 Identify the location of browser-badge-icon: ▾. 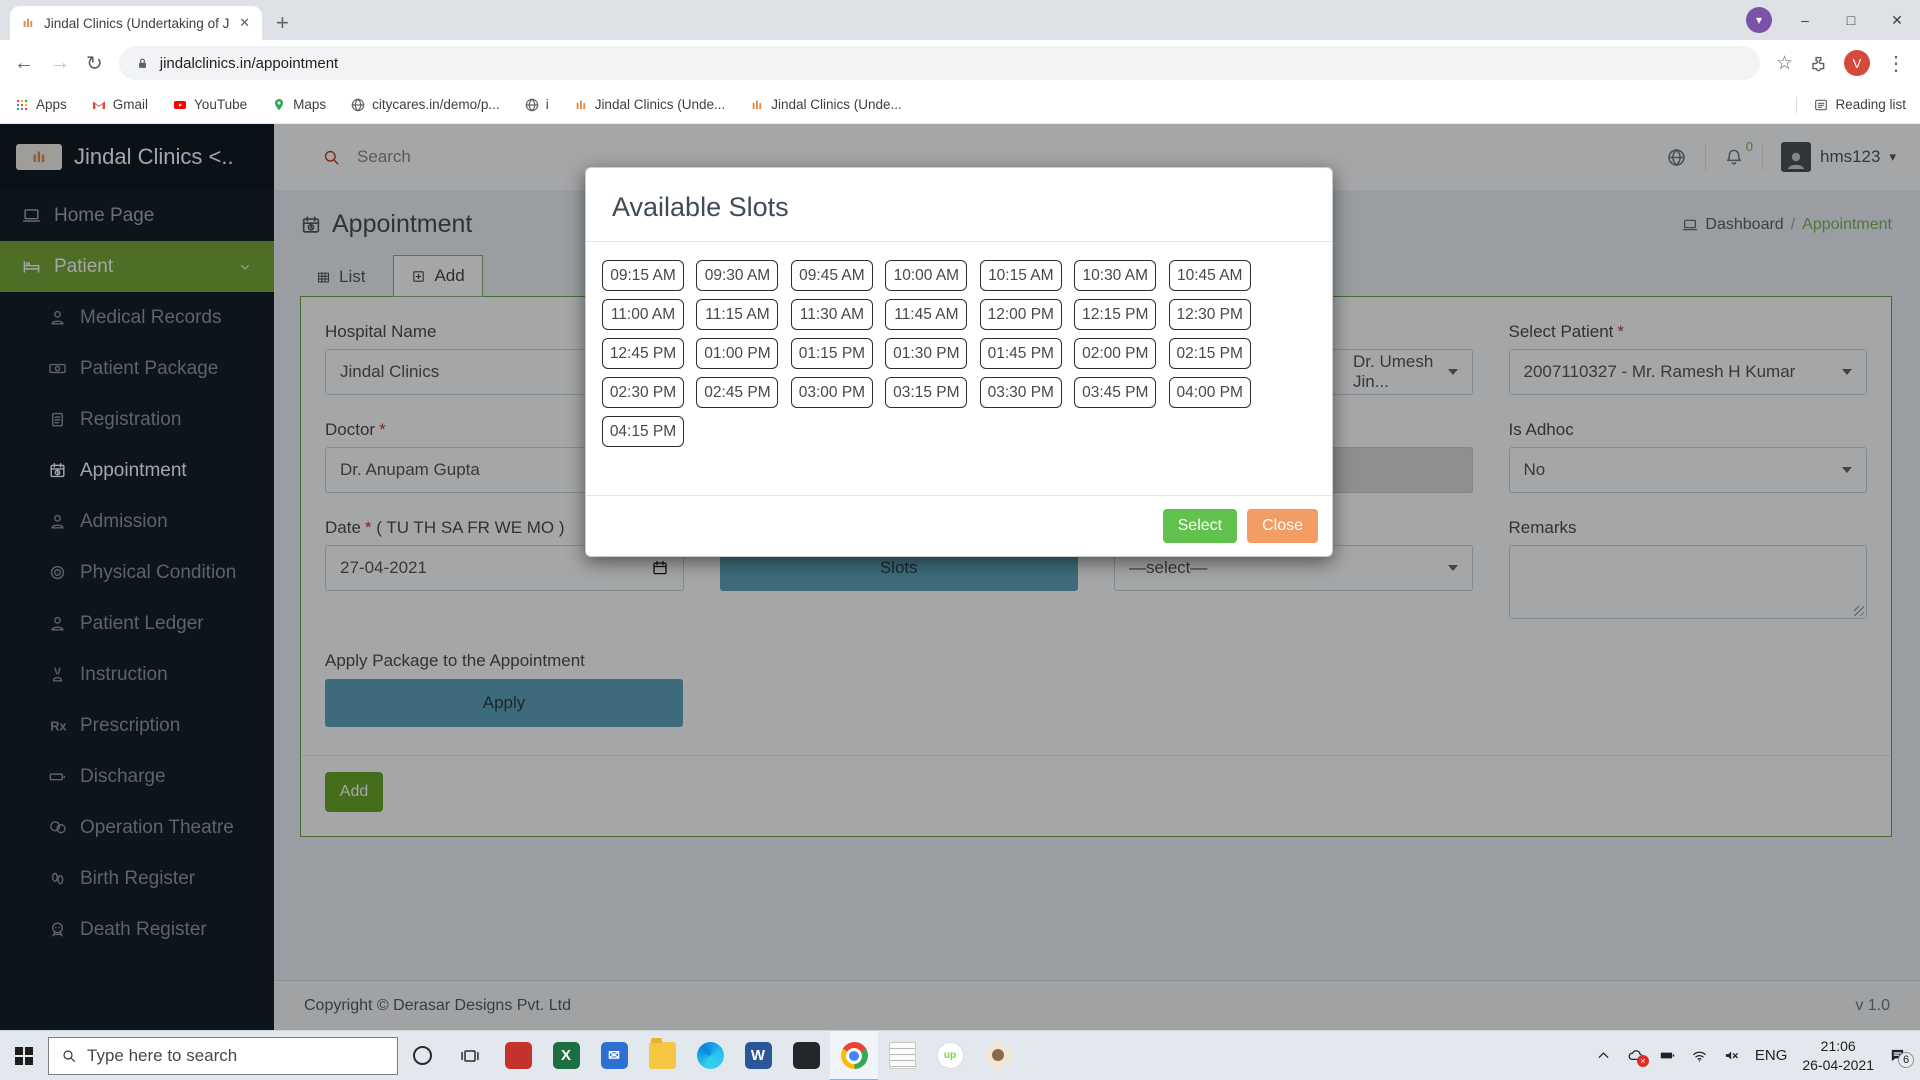
(1759, 20).